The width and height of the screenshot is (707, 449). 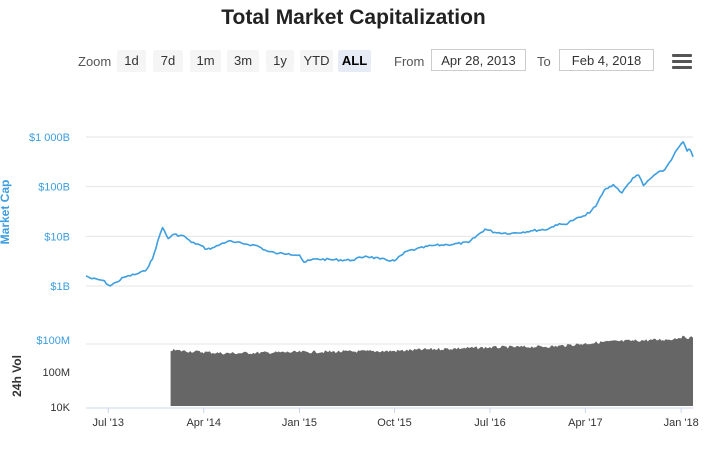 I want to click on x-tick-label: Jul '13, so click(x=108, y=423).